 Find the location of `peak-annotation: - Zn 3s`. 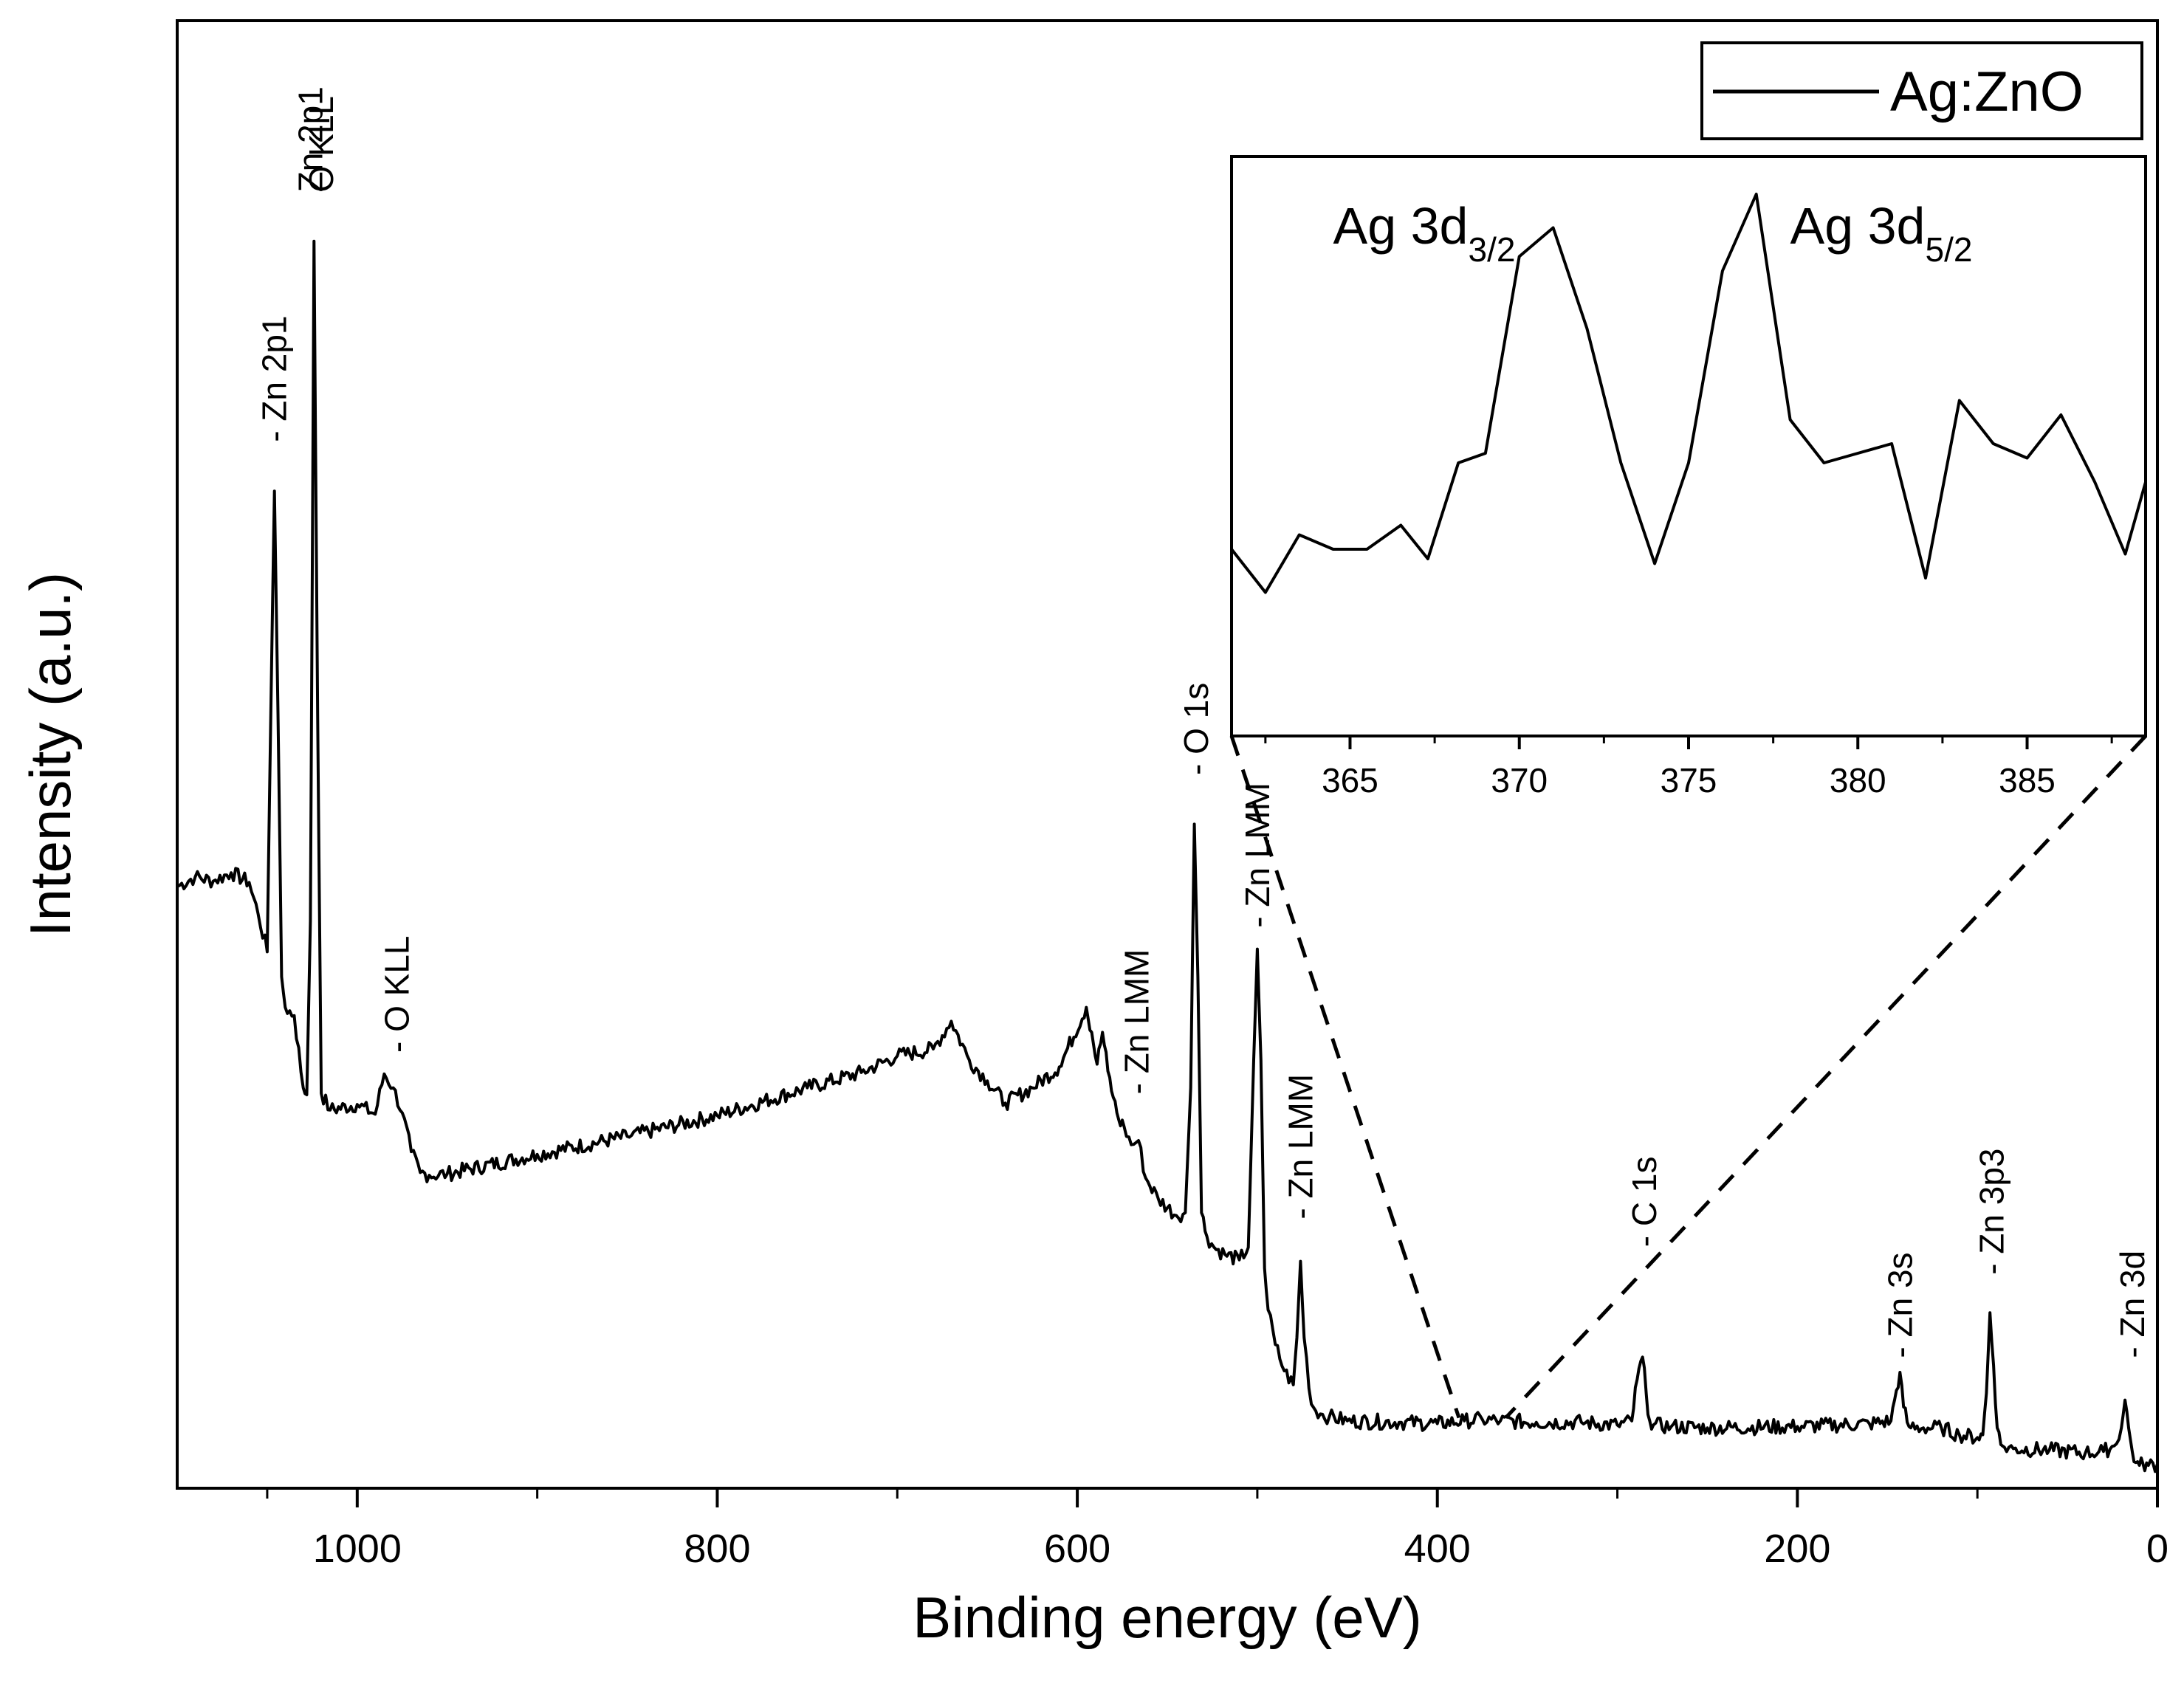

peak-annotation: - Zn 3s is located at coordinates (1900, 1305).